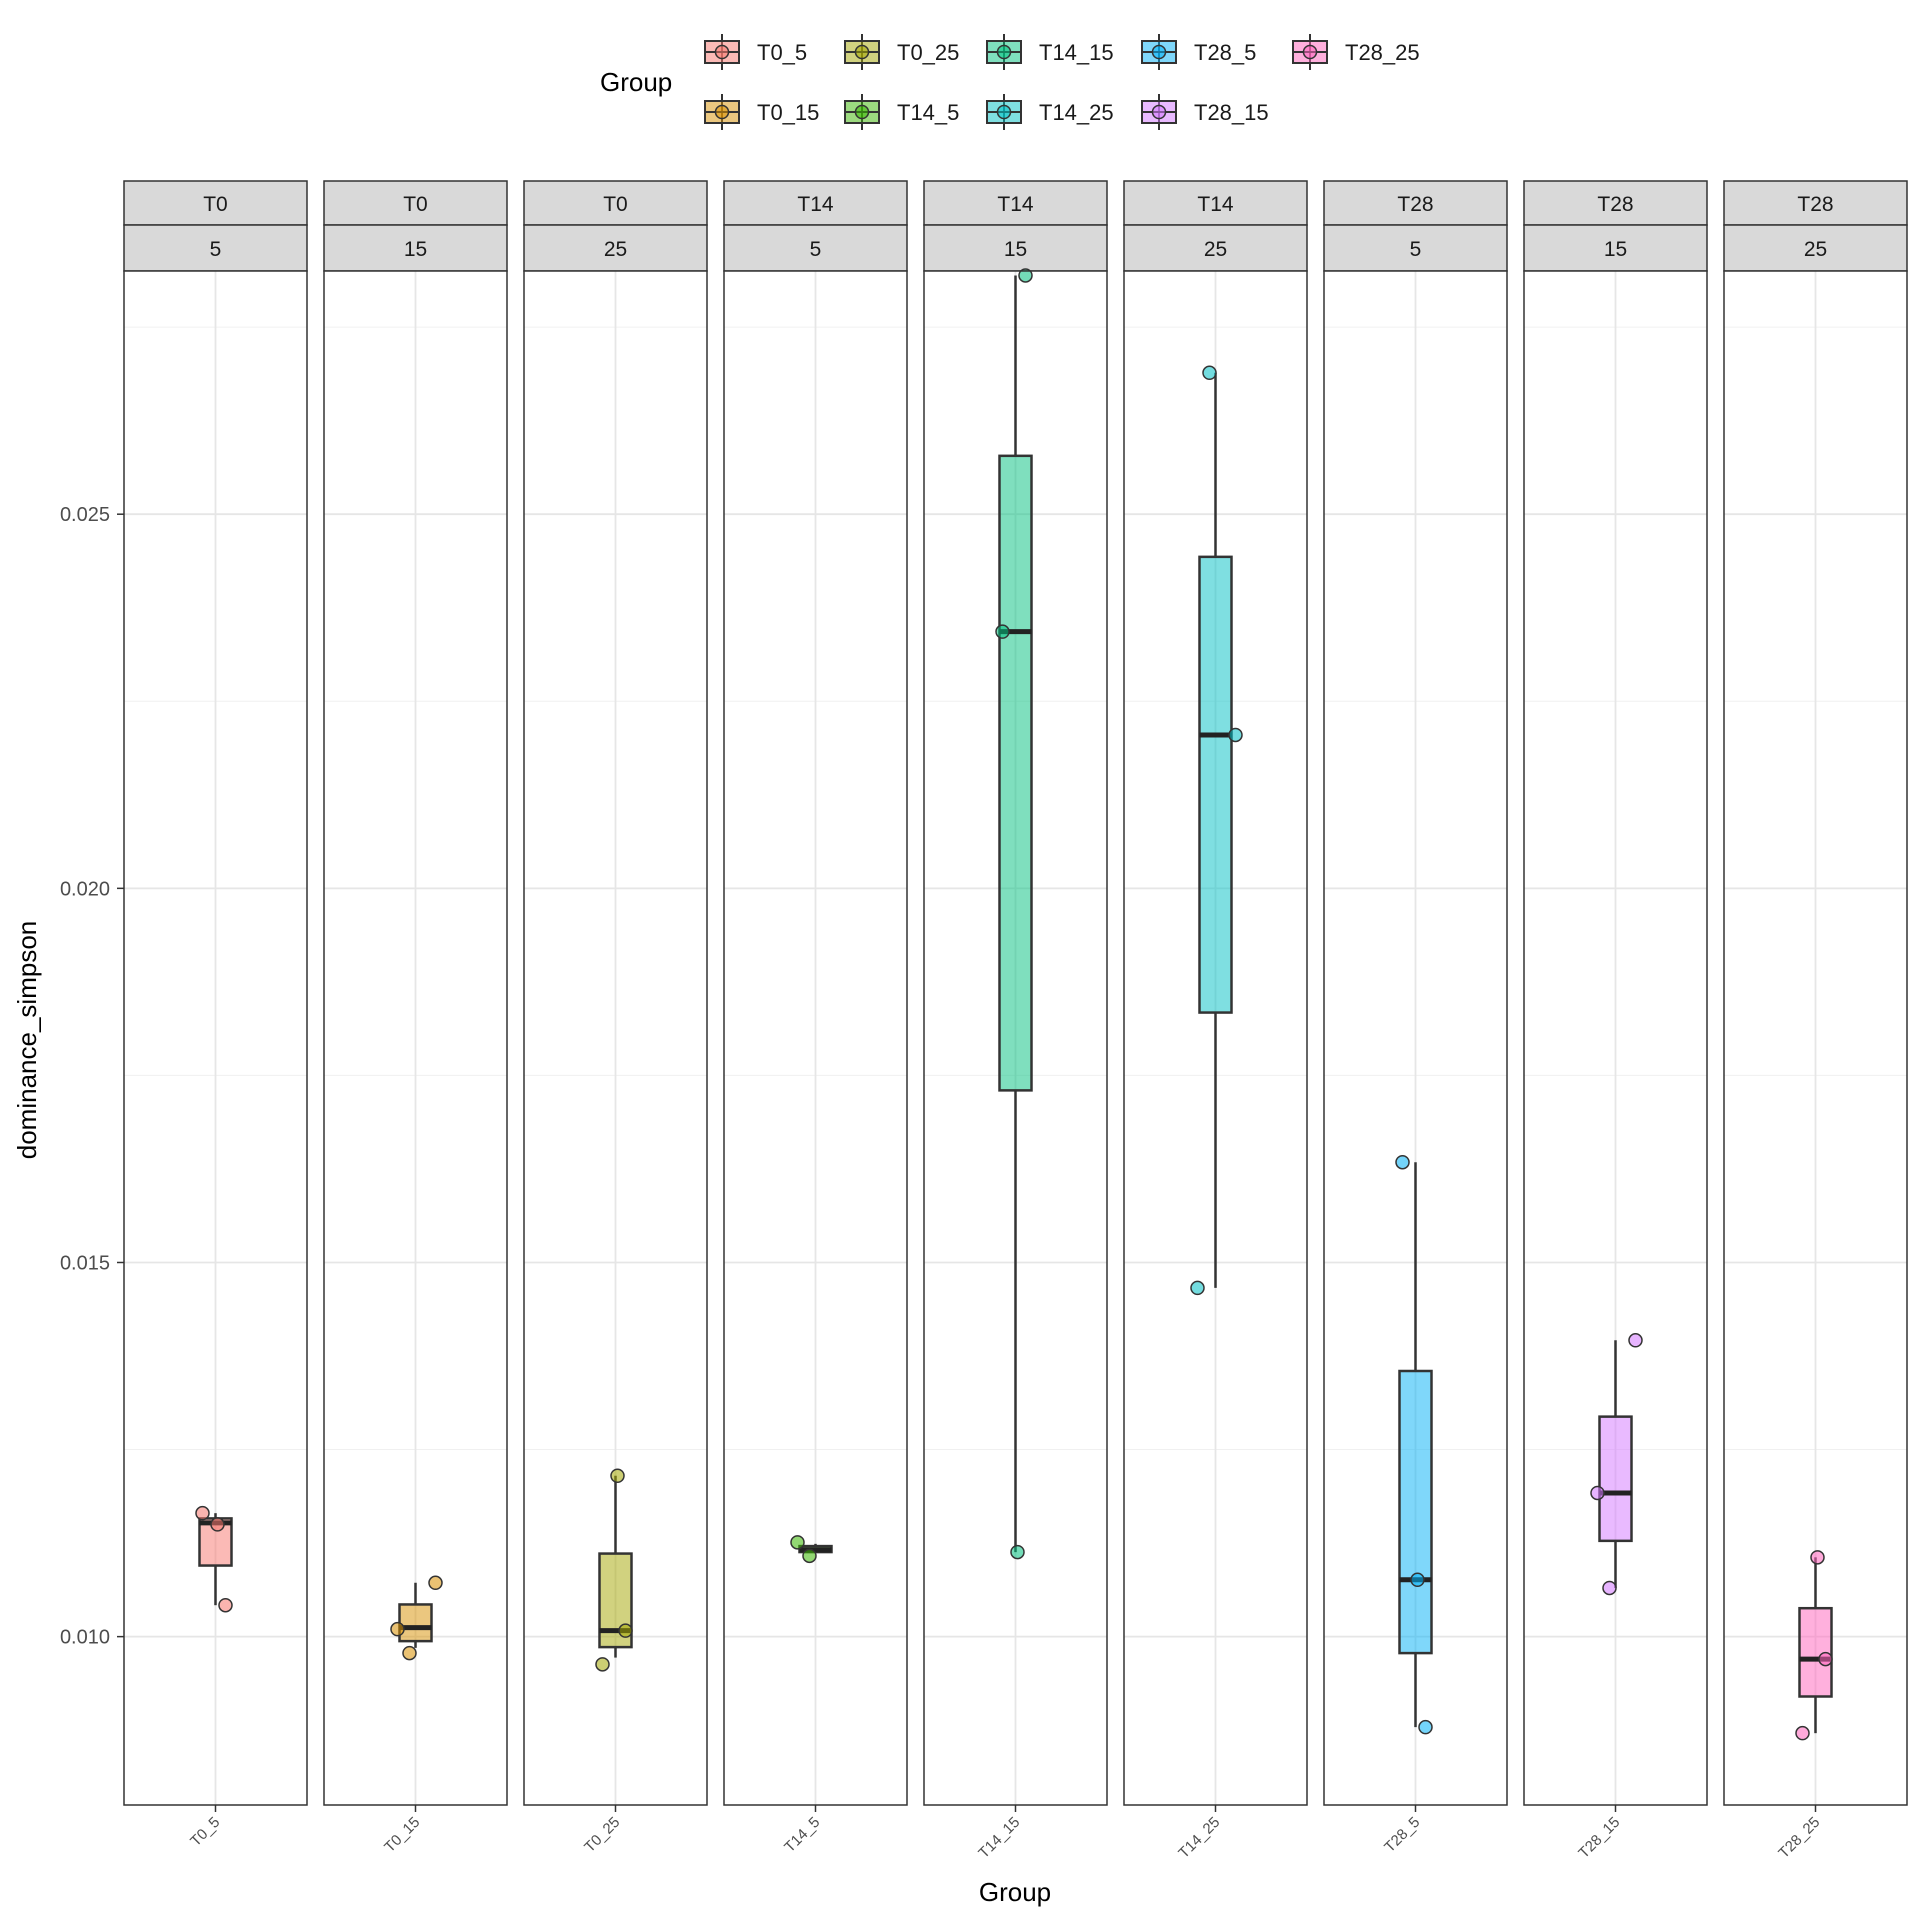 This screenshot has height=1920, width=1920. I want to click on legend-label: T0_25, so click(928, 52).